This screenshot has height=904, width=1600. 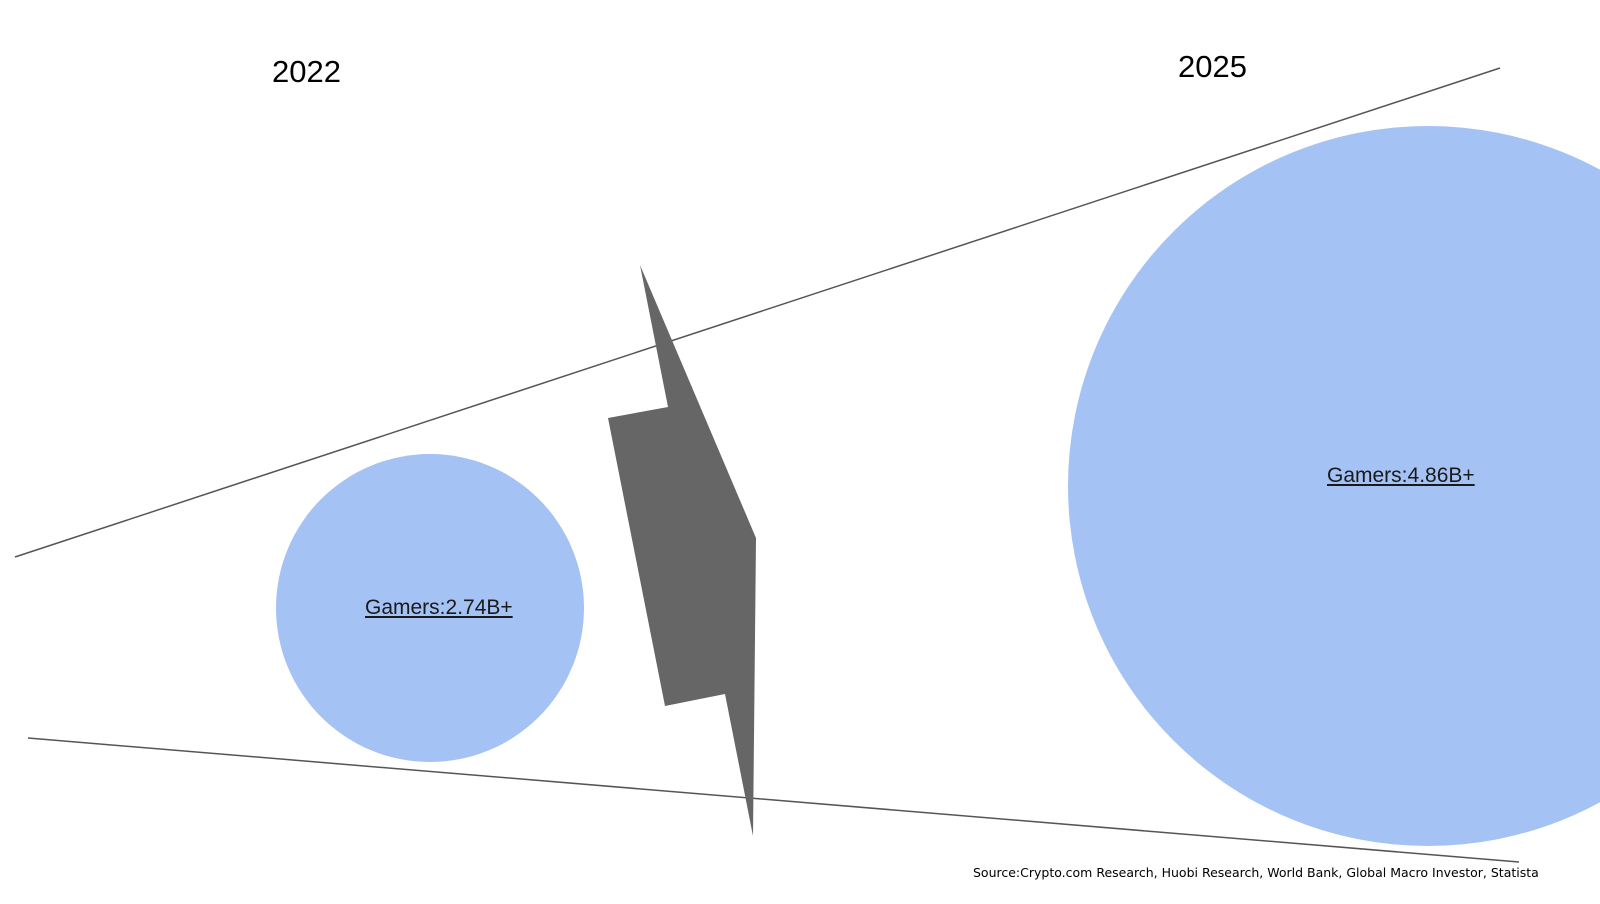 I want to click on gamers-2025-label: Gamers:4.86B+, so click(x=1401, y=475).